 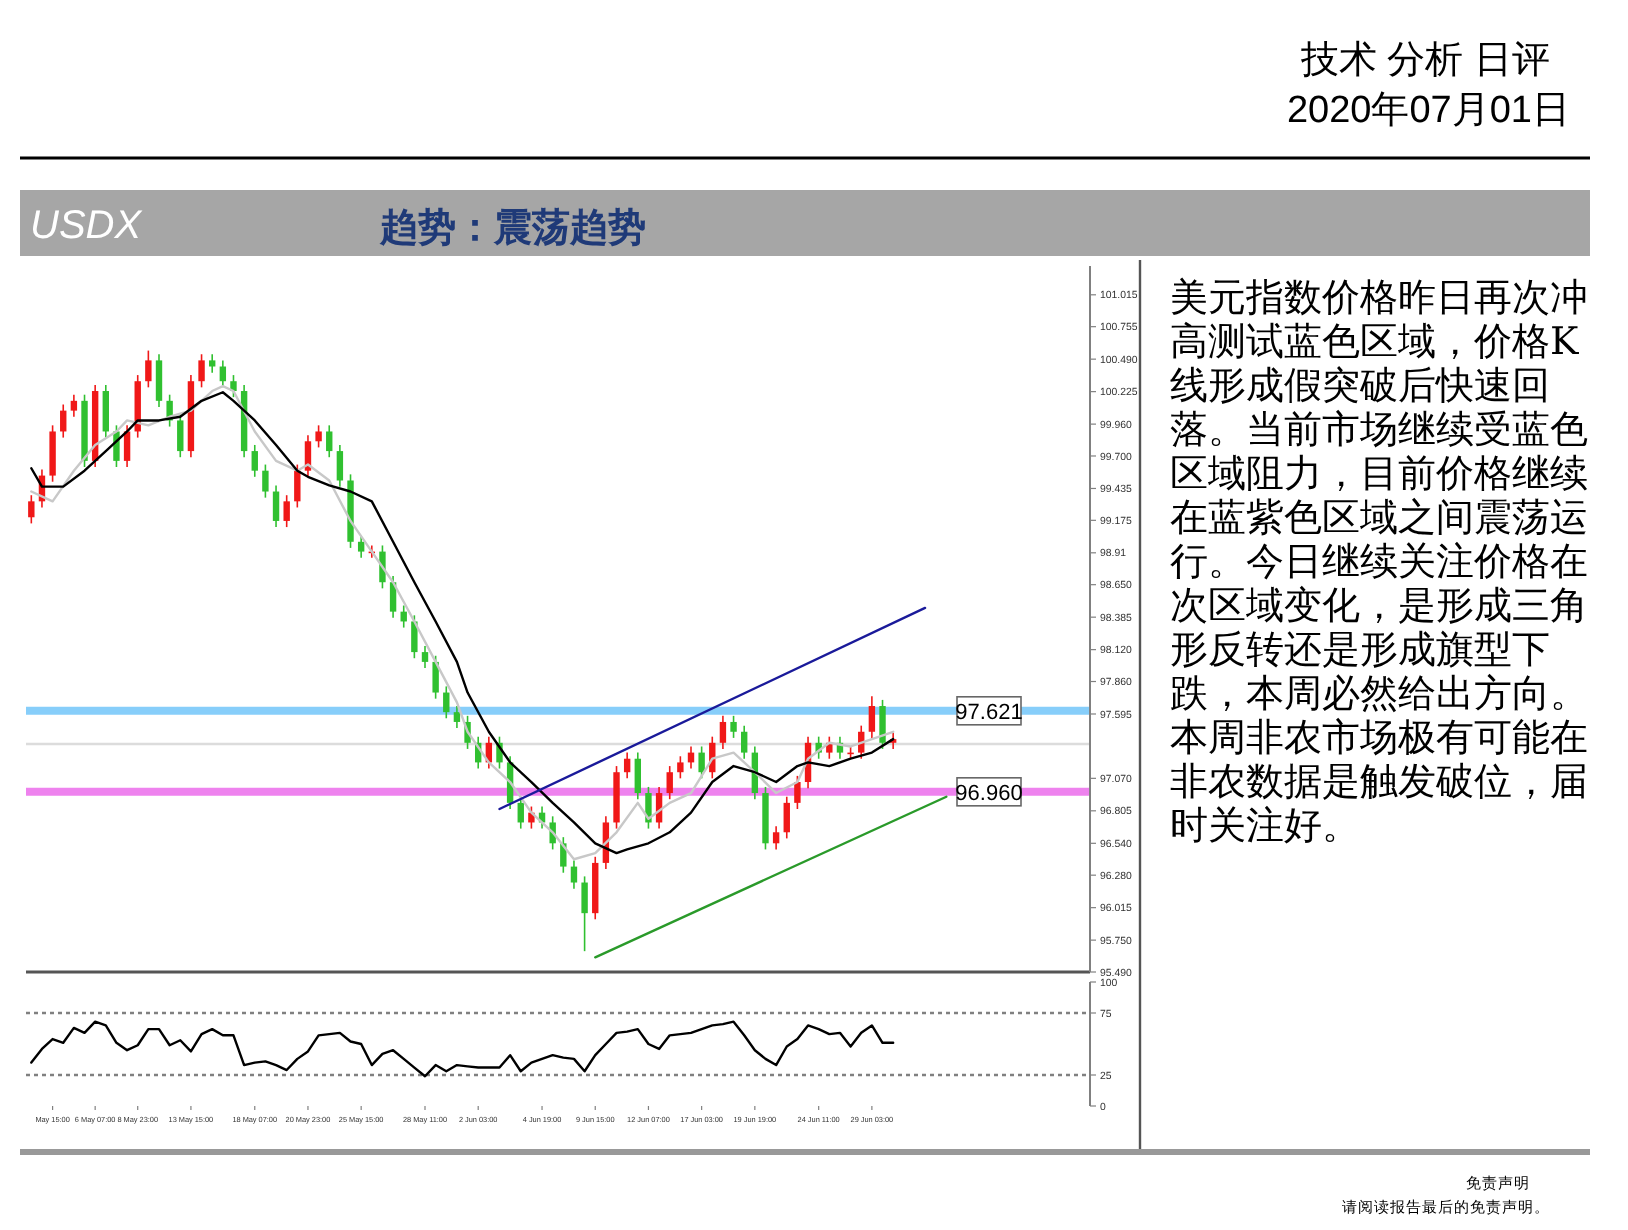 What do you see at coordinates (462, 1049) in the screenshot?
I see `line-series` at bounding box center [462, 1049].